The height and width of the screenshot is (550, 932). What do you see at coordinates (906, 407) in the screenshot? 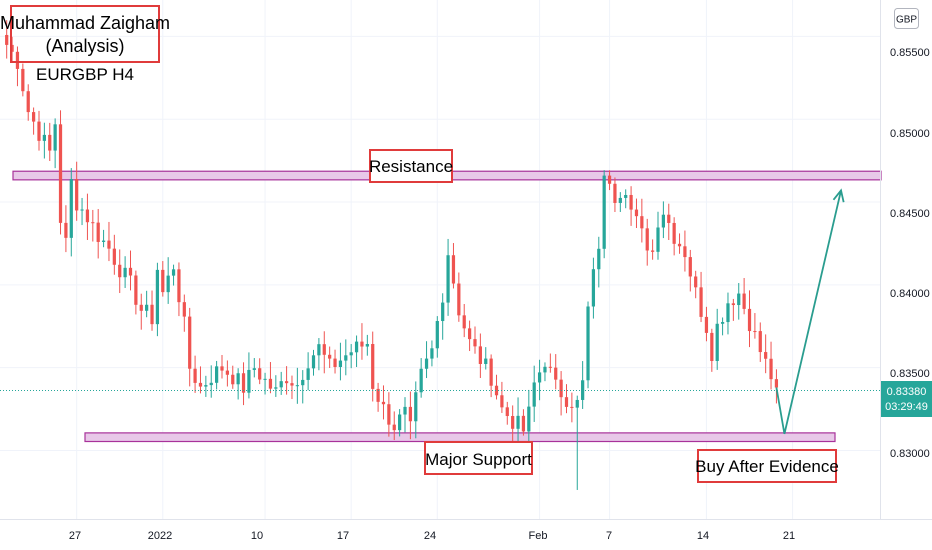
I see `price-tag-countdown: 03:29:49` at bounding box center [906, 407].